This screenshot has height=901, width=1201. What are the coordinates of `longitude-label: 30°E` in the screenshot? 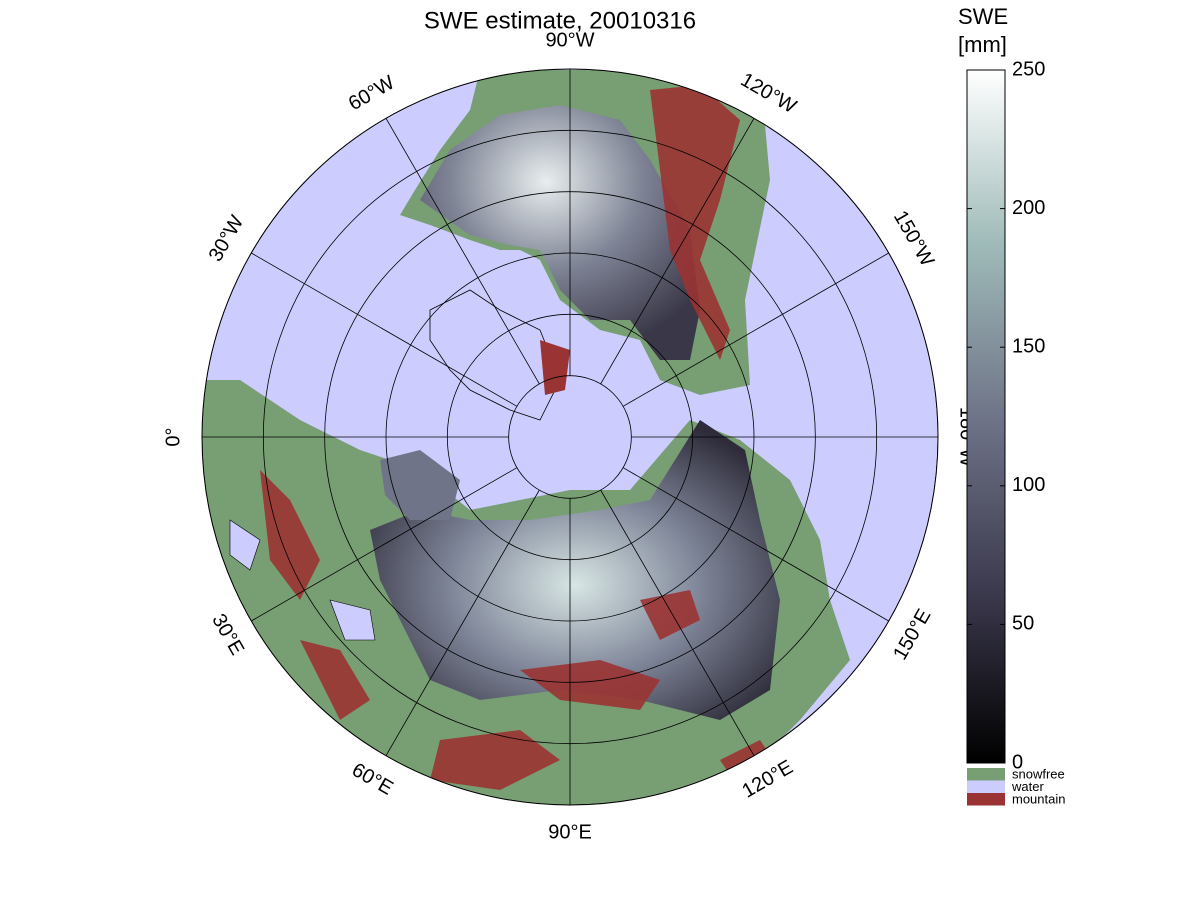 It's located at (227, 634).